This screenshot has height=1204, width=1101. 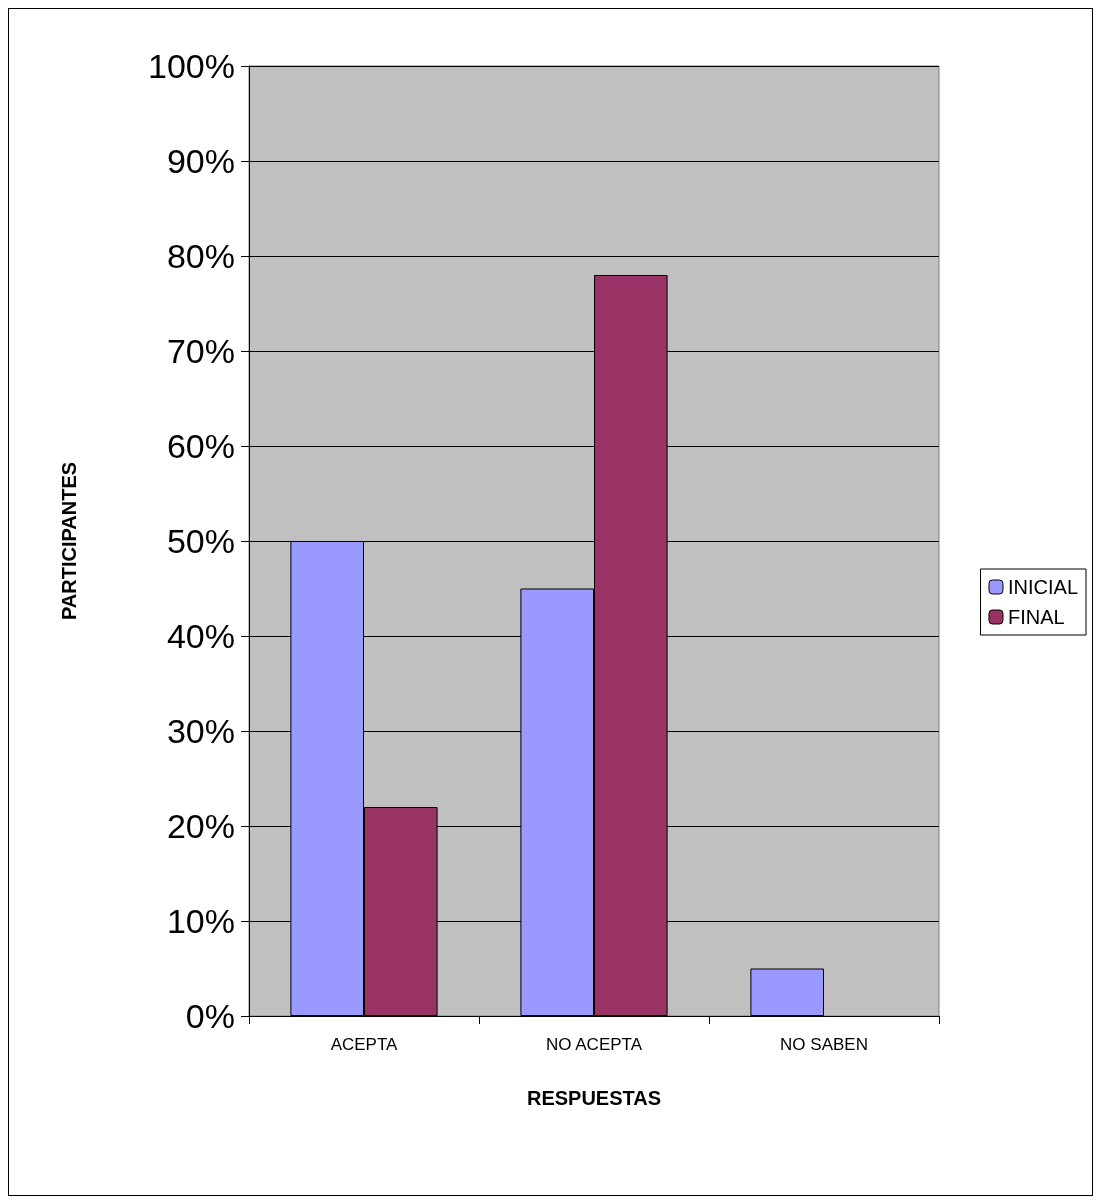 I want to click on legend-label: INICIAL, so click(x=1043, y=587).